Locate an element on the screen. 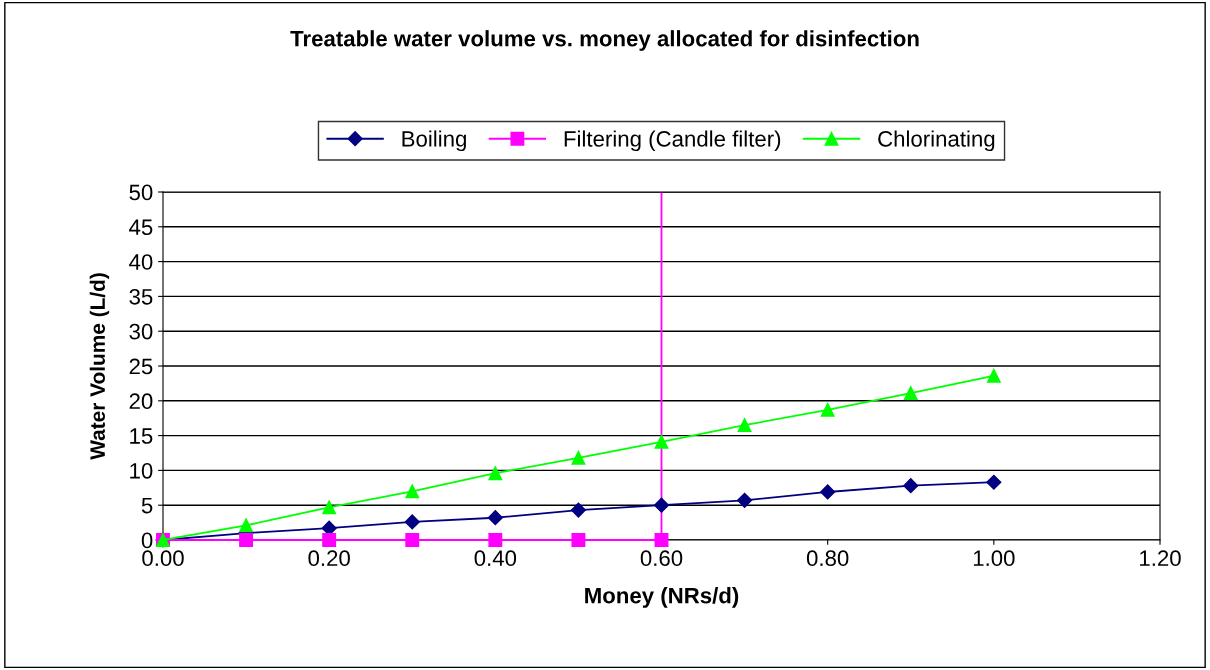  x-tick-label: 0.80 is located at coordinates (827, 558).